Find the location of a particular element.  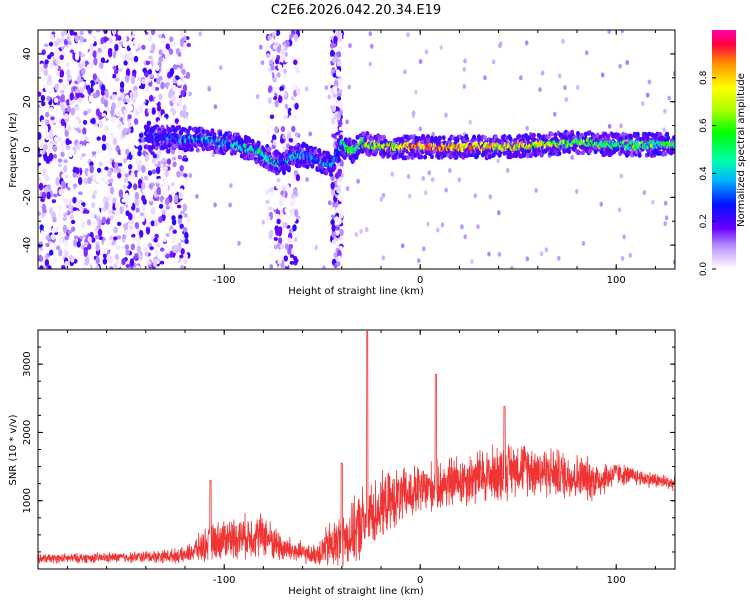

snr-ytick-label: 3000 is located at coordinates (27, 363).